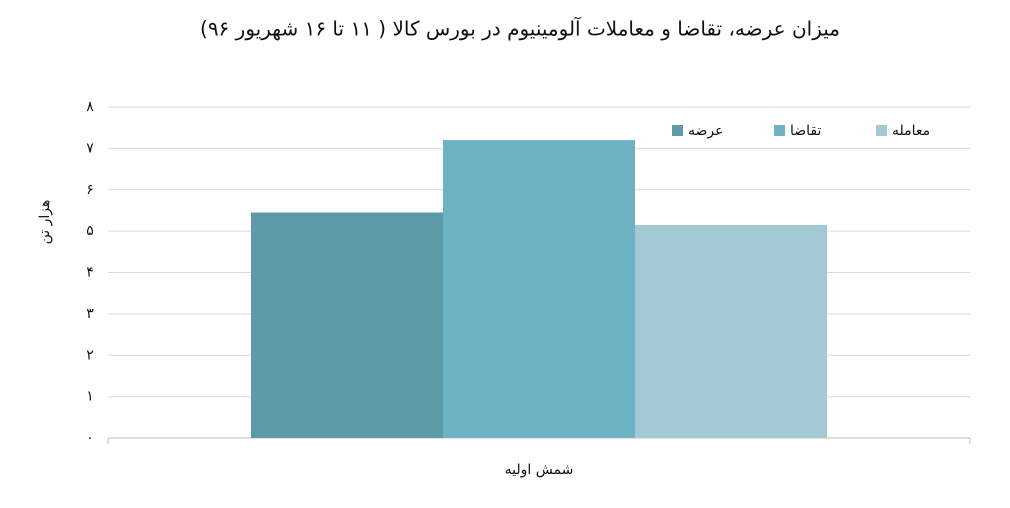 This screenshot has width=1010, height=508. Describe the element at coordinates (90, 231) in the screenshot. I see `y-tick-label: ۵` at that location.